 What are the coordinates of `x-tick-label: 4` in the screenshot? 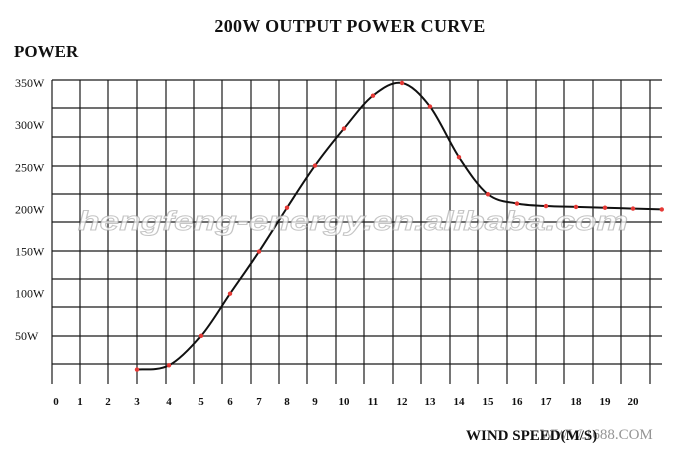 It's located at (169, 402).